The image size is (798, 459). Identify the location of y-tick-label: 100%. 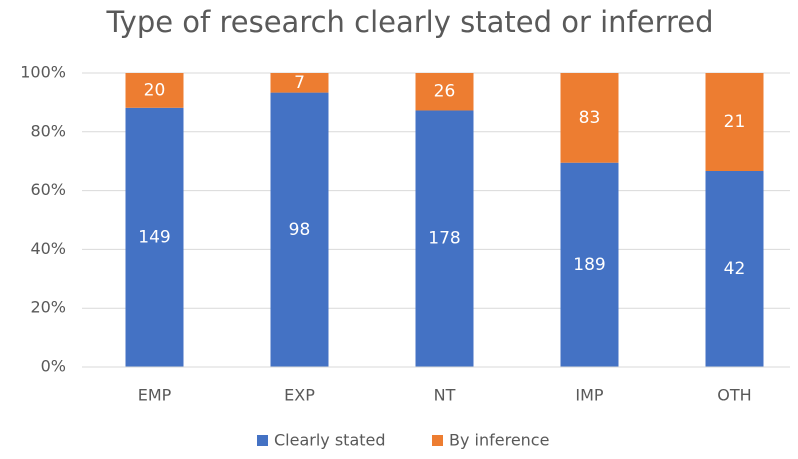
(43, 72).